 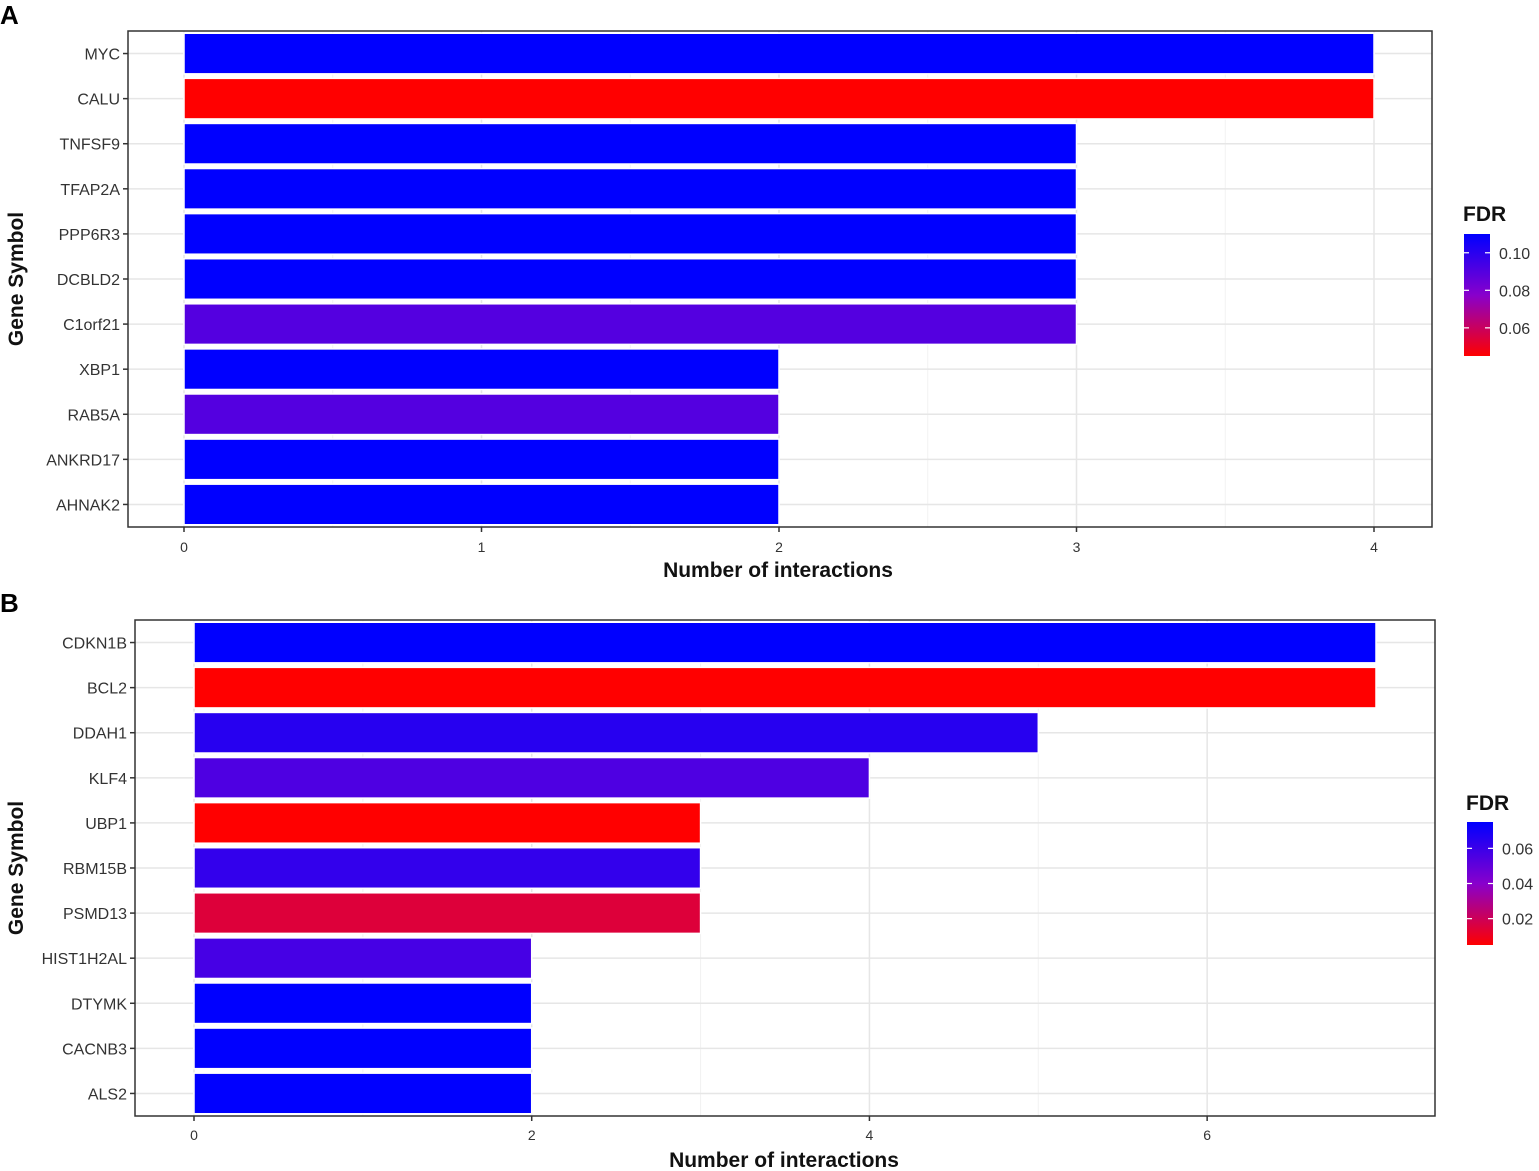 I want to click on bar-dcbld2, so click(x=630, y=279).